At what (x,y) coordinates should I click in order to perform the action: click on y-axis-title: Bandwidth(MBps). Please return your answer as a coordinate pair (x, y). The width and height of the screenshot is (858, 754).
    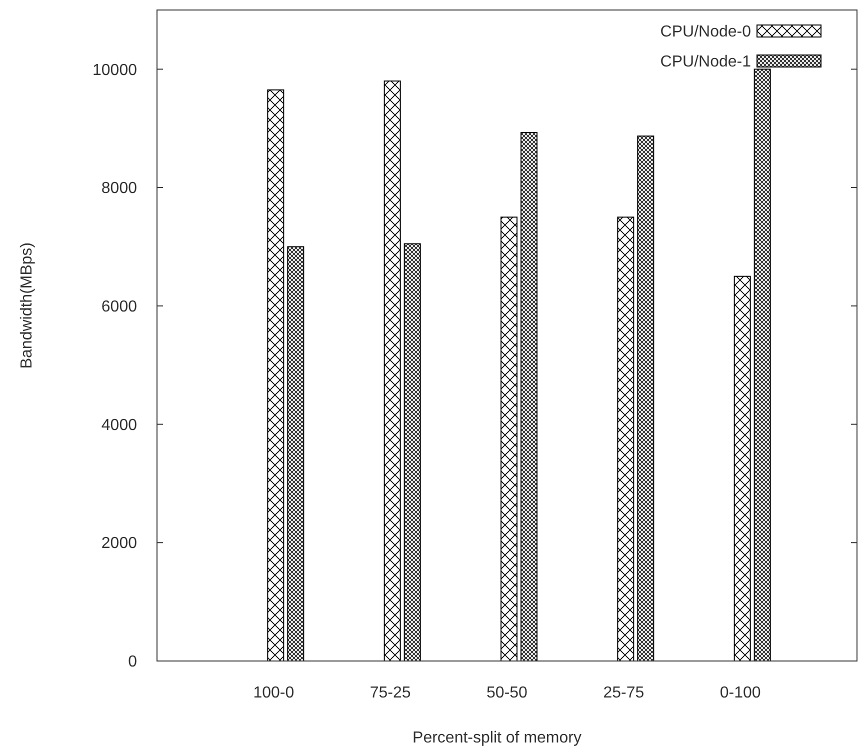
    Looking at the image, I should click on (27, 305).